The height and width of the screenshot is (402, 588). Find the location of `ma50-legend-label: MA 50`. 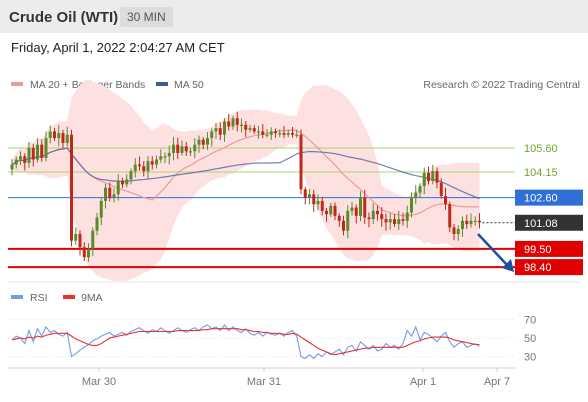

ma50-legend-label: MA 50 is located at coordinates (189, 85).